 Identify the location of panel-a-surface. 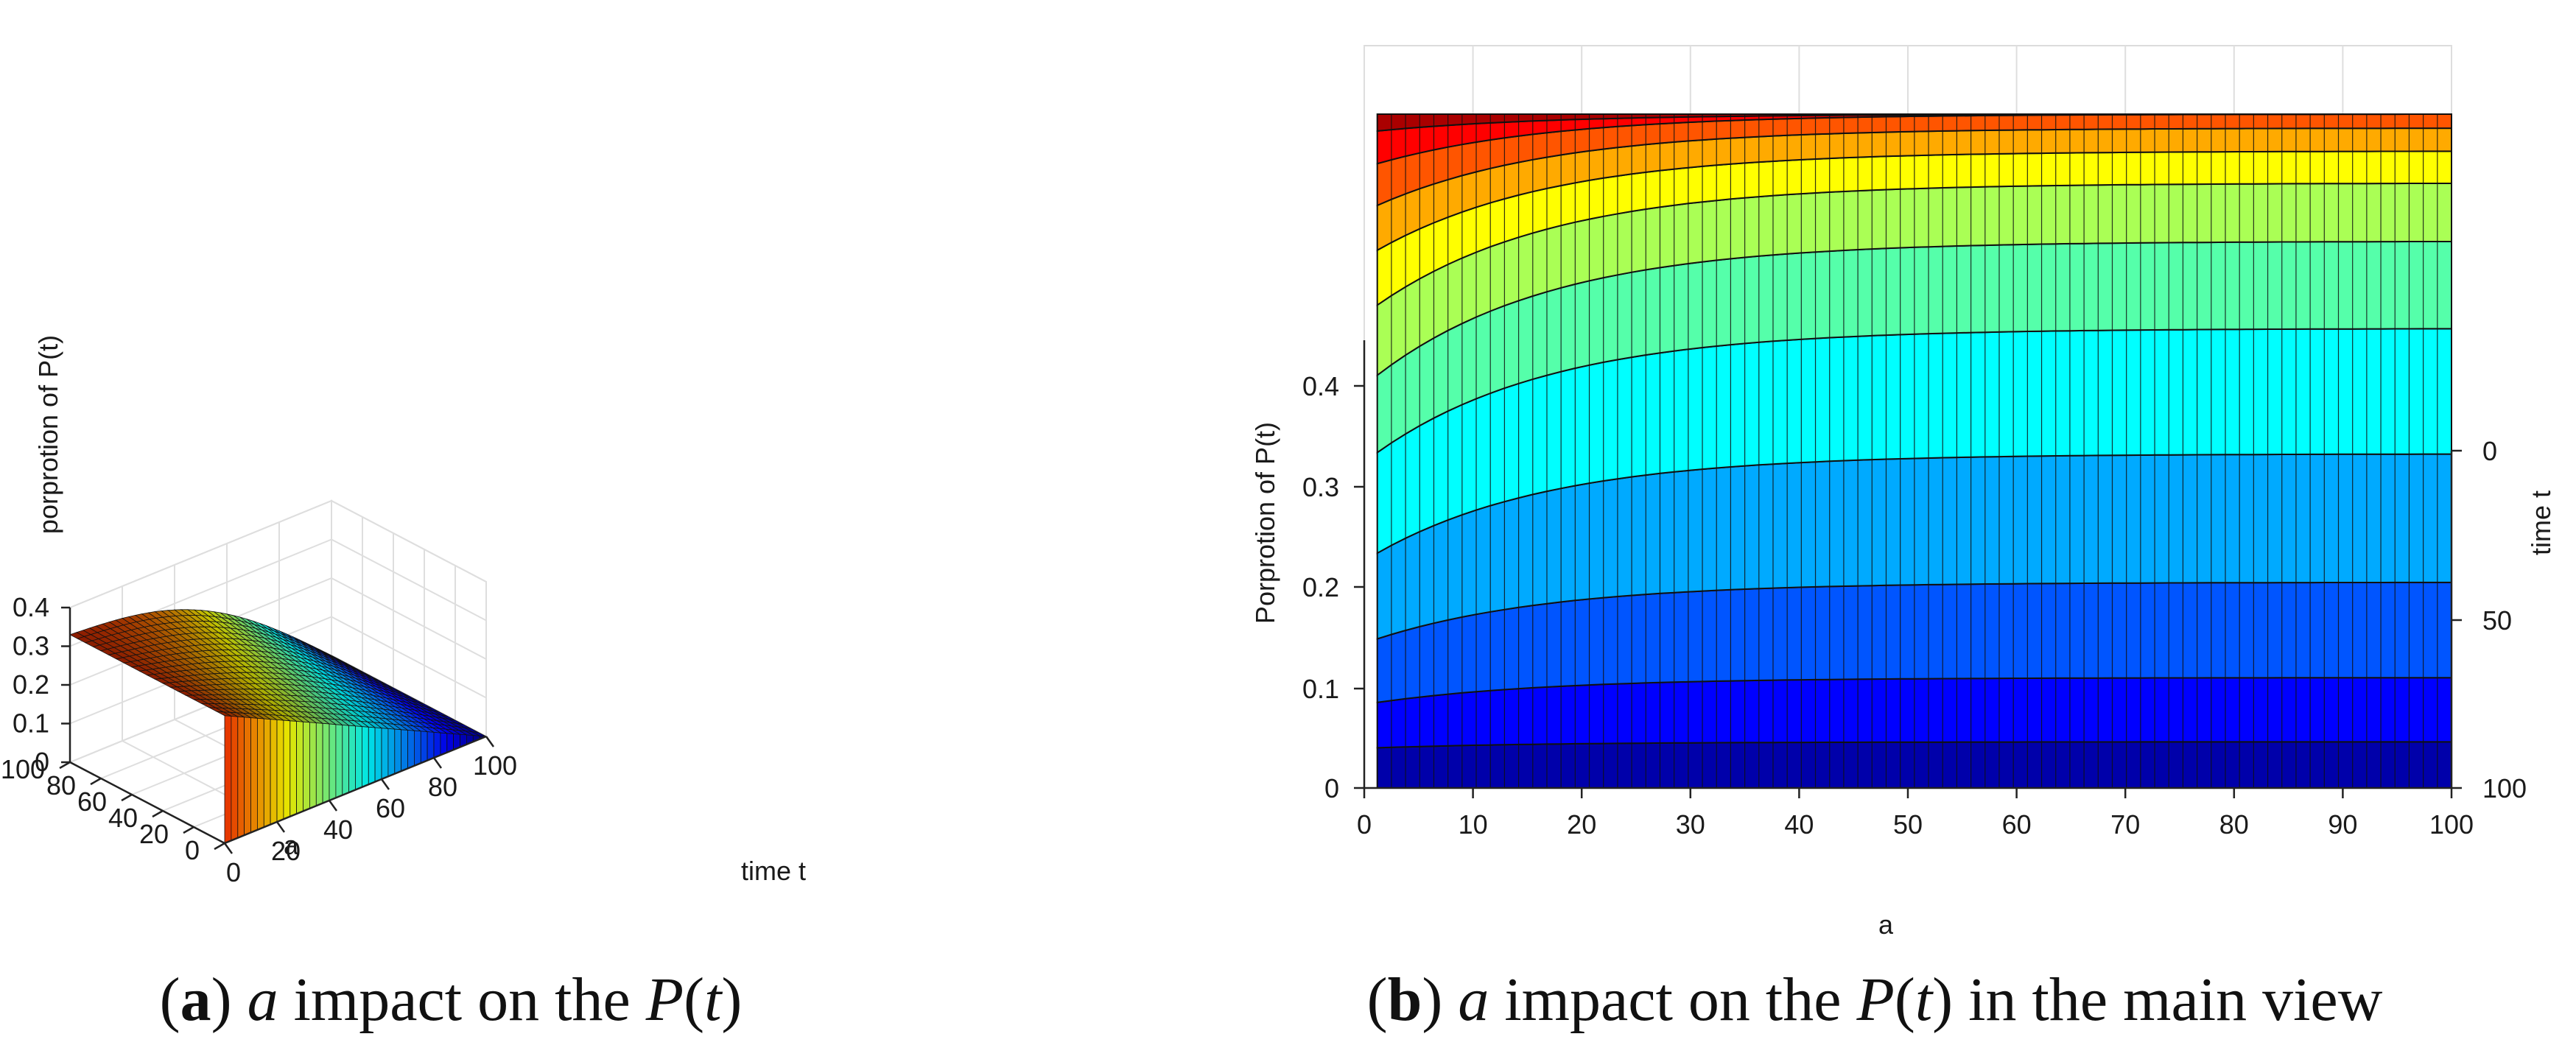
(278, 727).